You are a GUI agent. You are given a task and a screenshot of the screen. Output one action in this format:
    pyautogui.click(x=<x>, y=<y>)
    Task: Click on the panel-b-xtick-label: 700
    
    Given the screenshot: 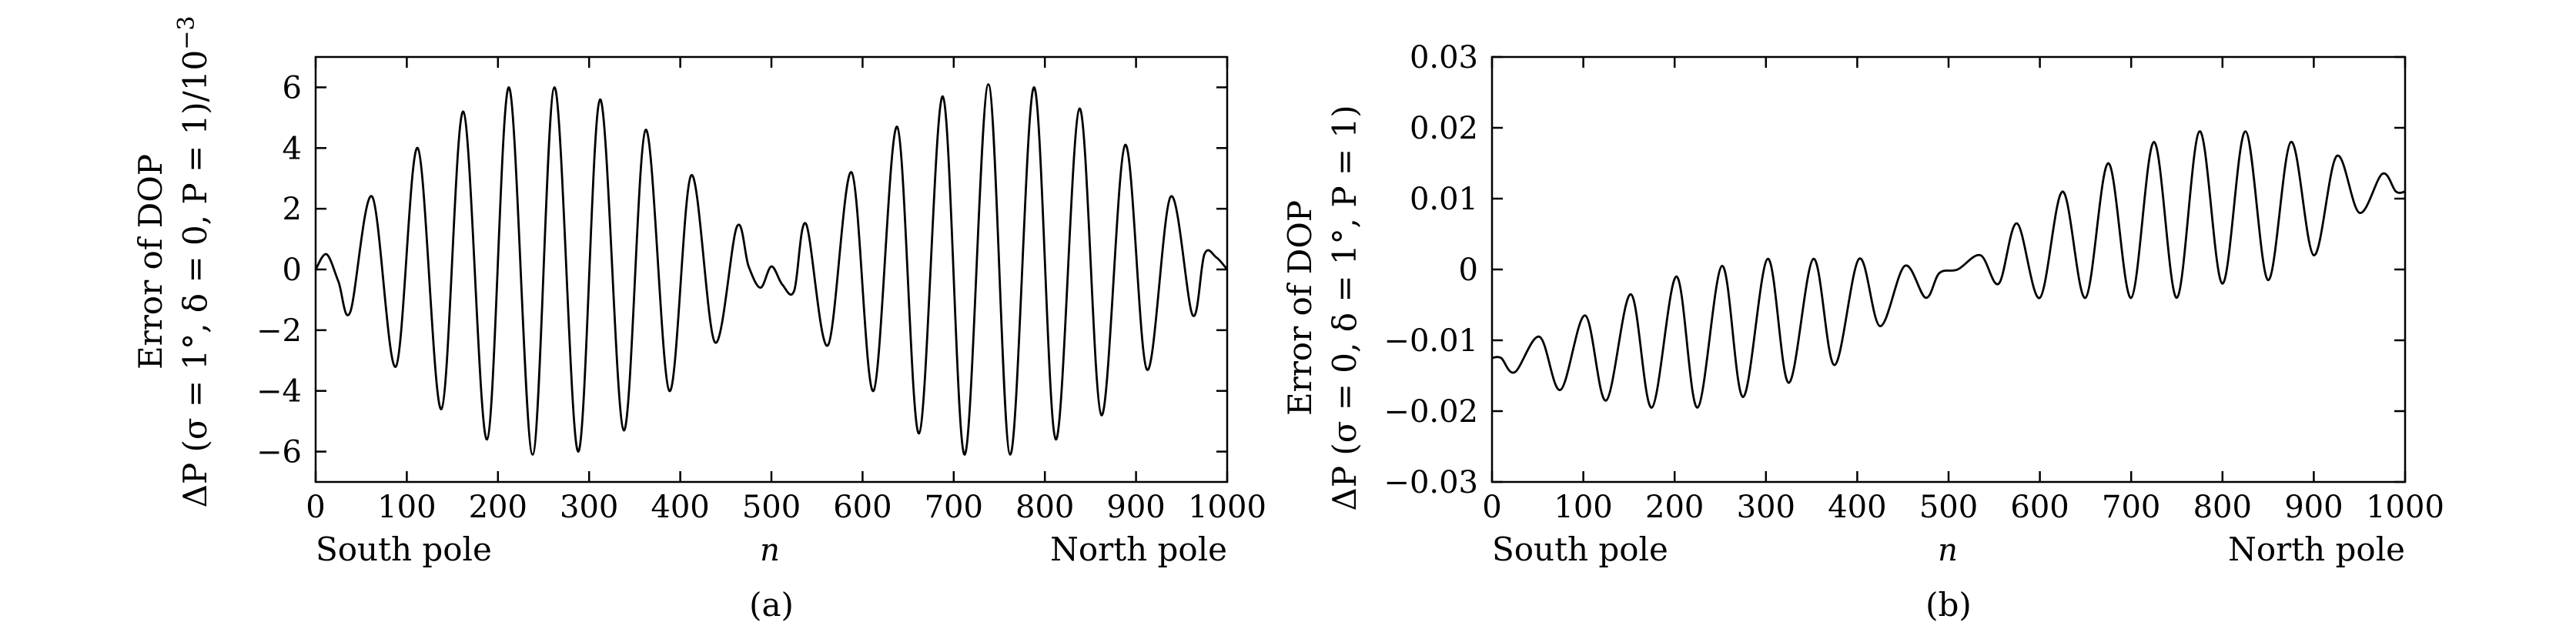 What is the action you would take?
    pyautogui.click(x=2131, y=507)
    